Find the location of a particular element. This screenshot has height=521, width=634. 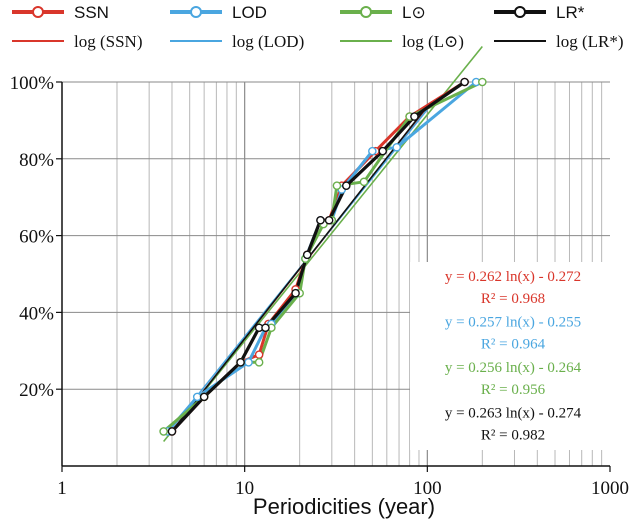

fit-equation: y = 0.262 ln(x) - 0.272 is located at coordinates (513, 277).